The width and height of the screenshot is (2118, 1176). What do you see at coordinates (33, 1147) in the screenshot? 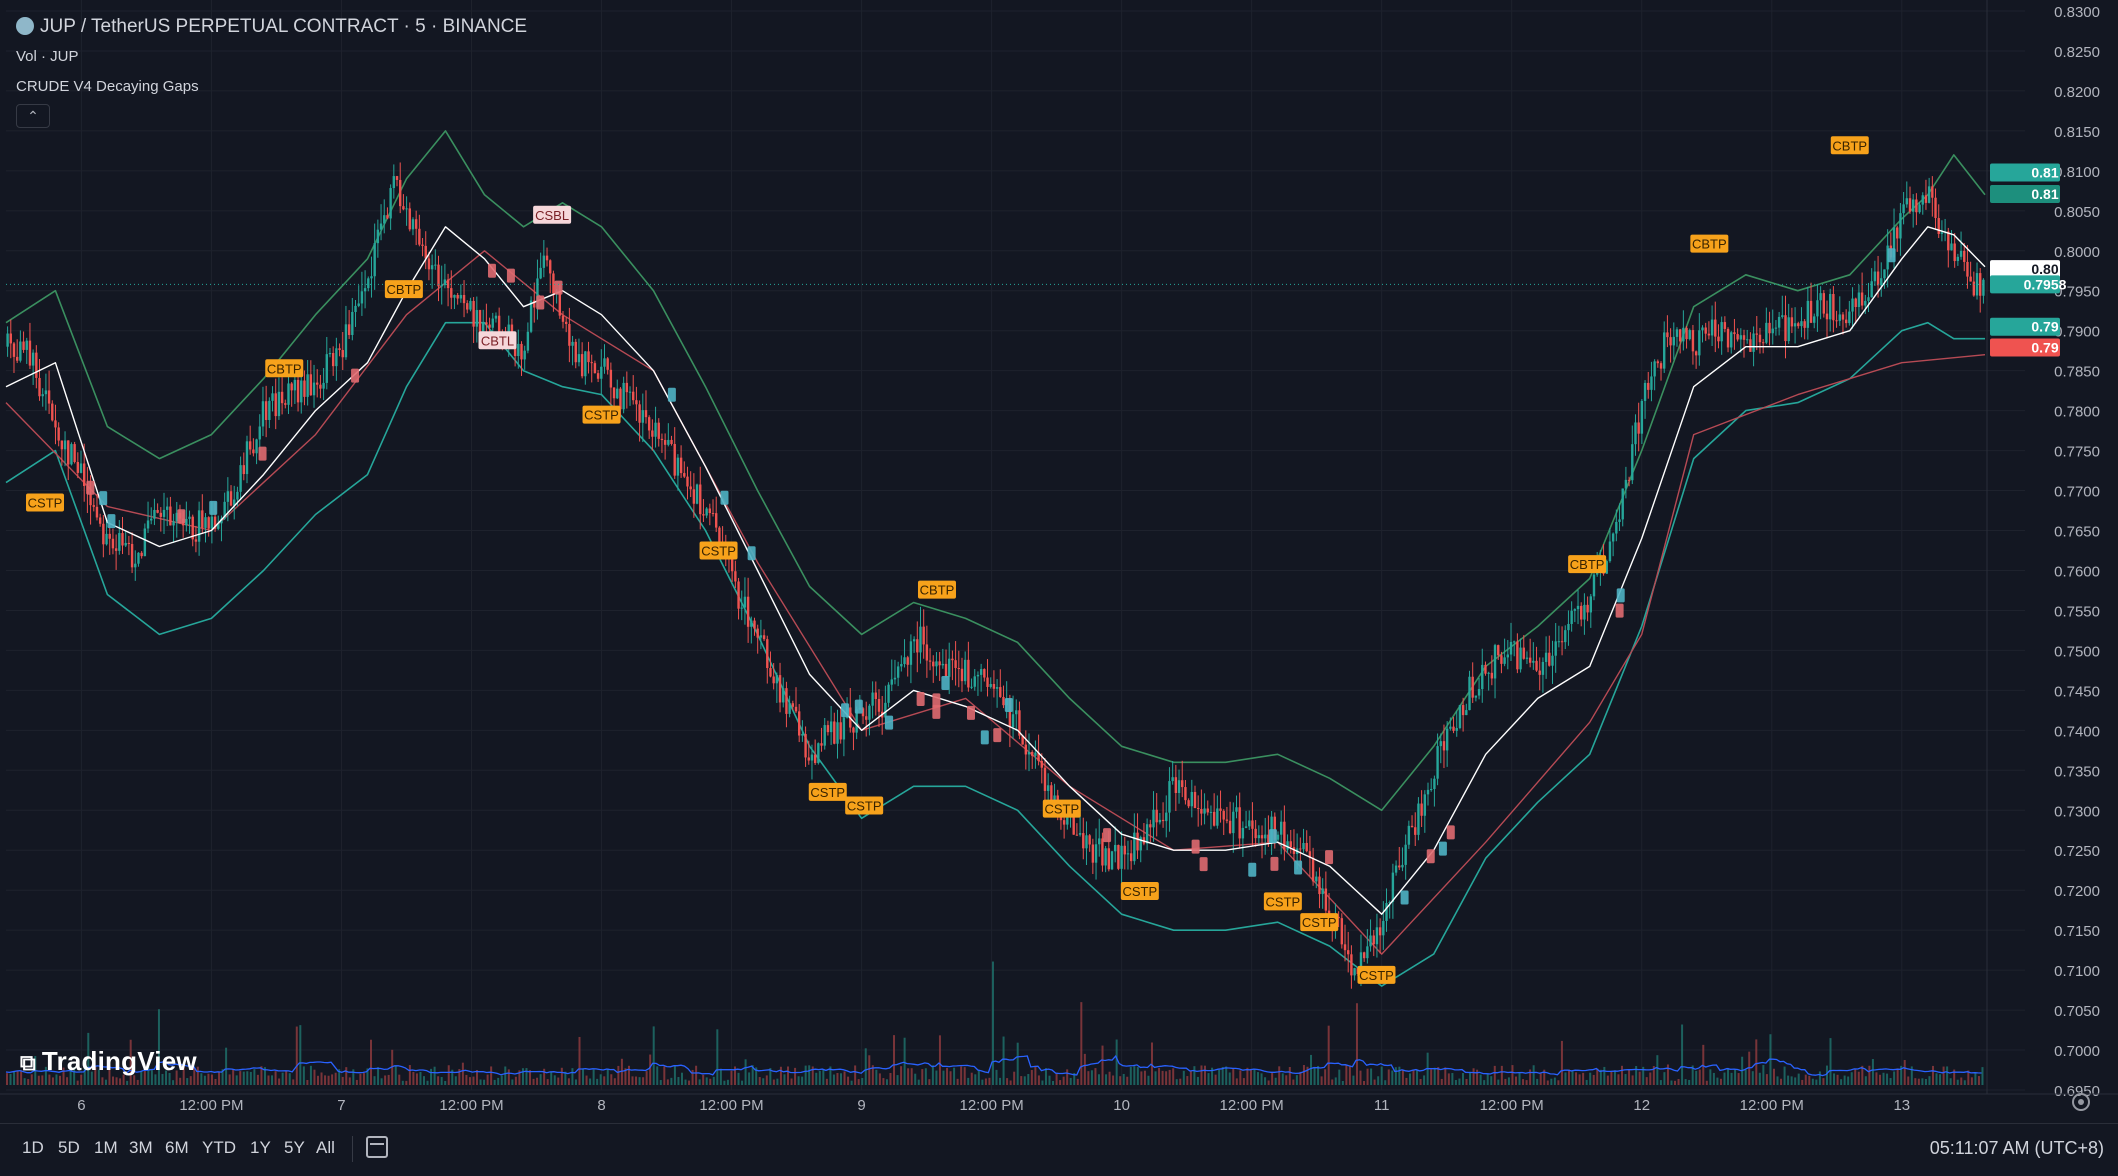
I see `range-1d-button: 1D` at bounding box center [33, 1147].